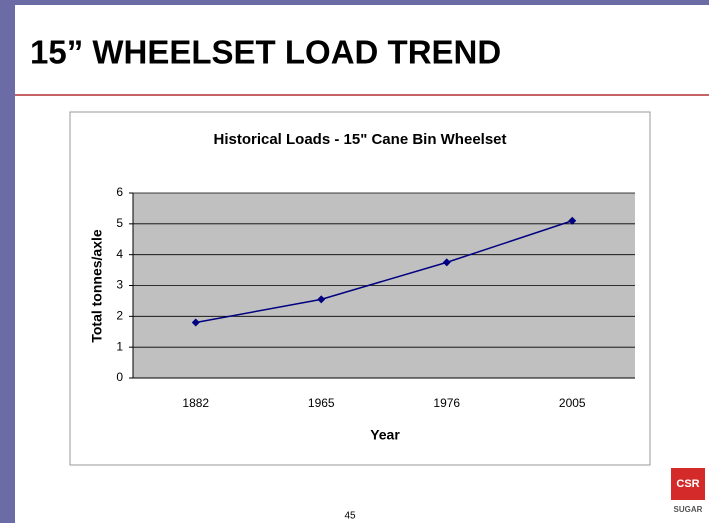 The width and height of the screenshot is (709, 523). Describe the element at coordinates (385, 435) in the screenshot. I see `x-axis-label: Year` at that location.